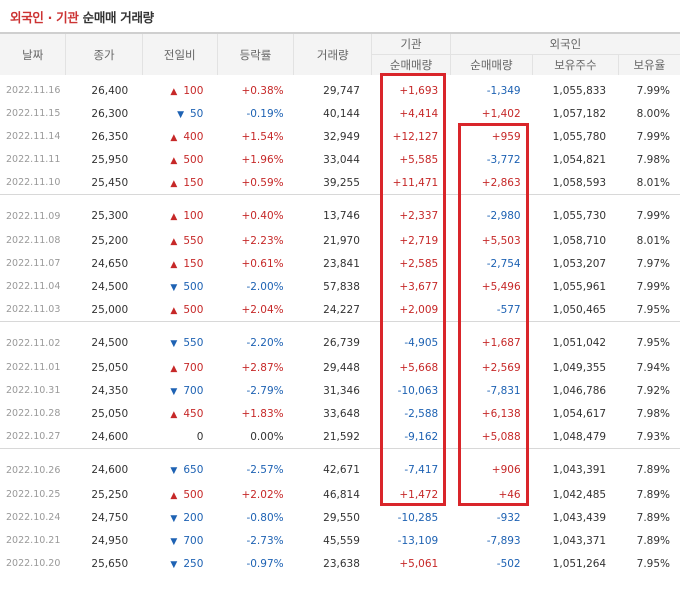 Image resolution: width=680 pixels, height=603 pixels. Describe the element at coordinates (506, 136) in the screenshot. I see `foreign-net-cell: +959` at that location.